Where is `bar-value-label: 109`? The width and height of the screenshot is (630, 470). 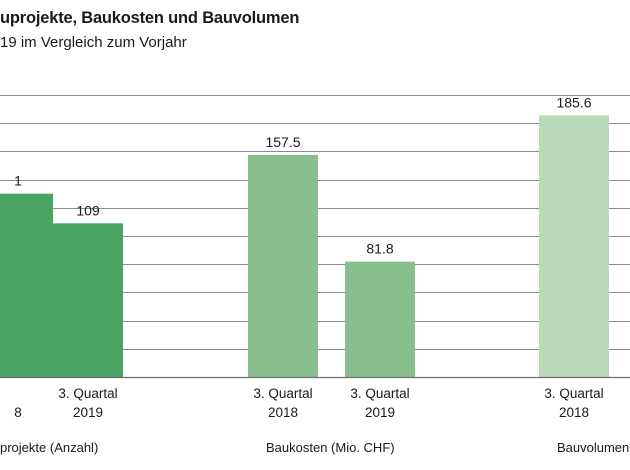
bar-value-label: 109 is located at coordinates (88, 210).